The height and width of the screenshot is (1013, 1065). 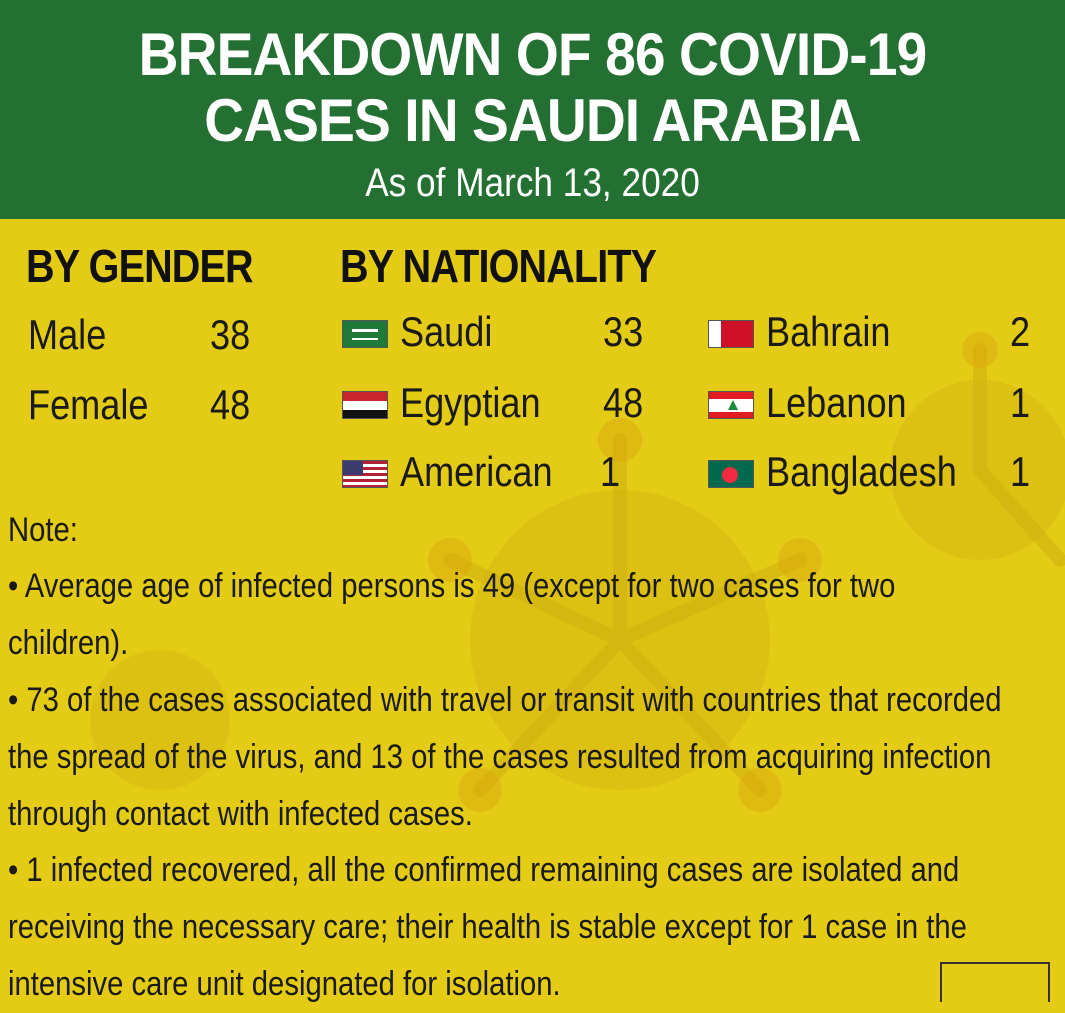 What do you see at coordinates (828, 331) in the screenshot?
I see `nationality-label-bahrain: Bahrain` at bounding box center [828, 331].